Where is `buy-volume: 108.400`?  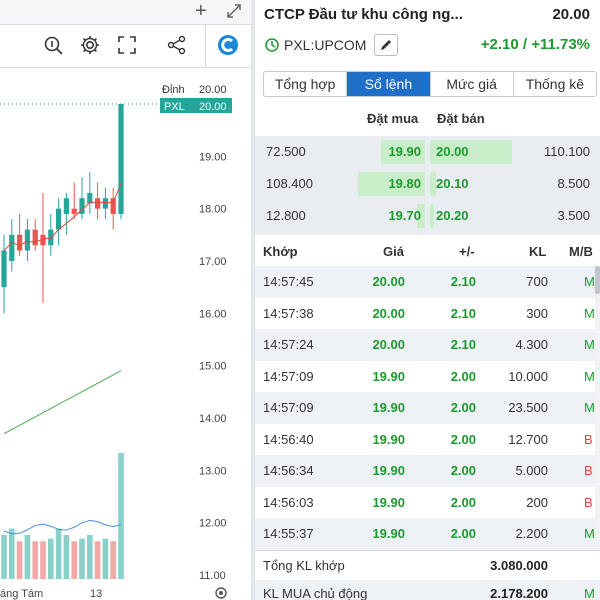 buy-volume: 108.400 is located at coordinates (289, 183).